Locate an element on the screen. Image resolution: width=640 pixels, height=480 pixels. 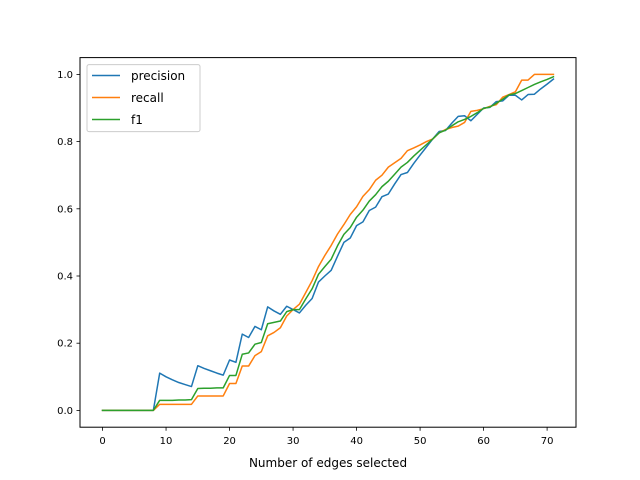
legend-label-precision: precision is located at coordinates (158, 76).